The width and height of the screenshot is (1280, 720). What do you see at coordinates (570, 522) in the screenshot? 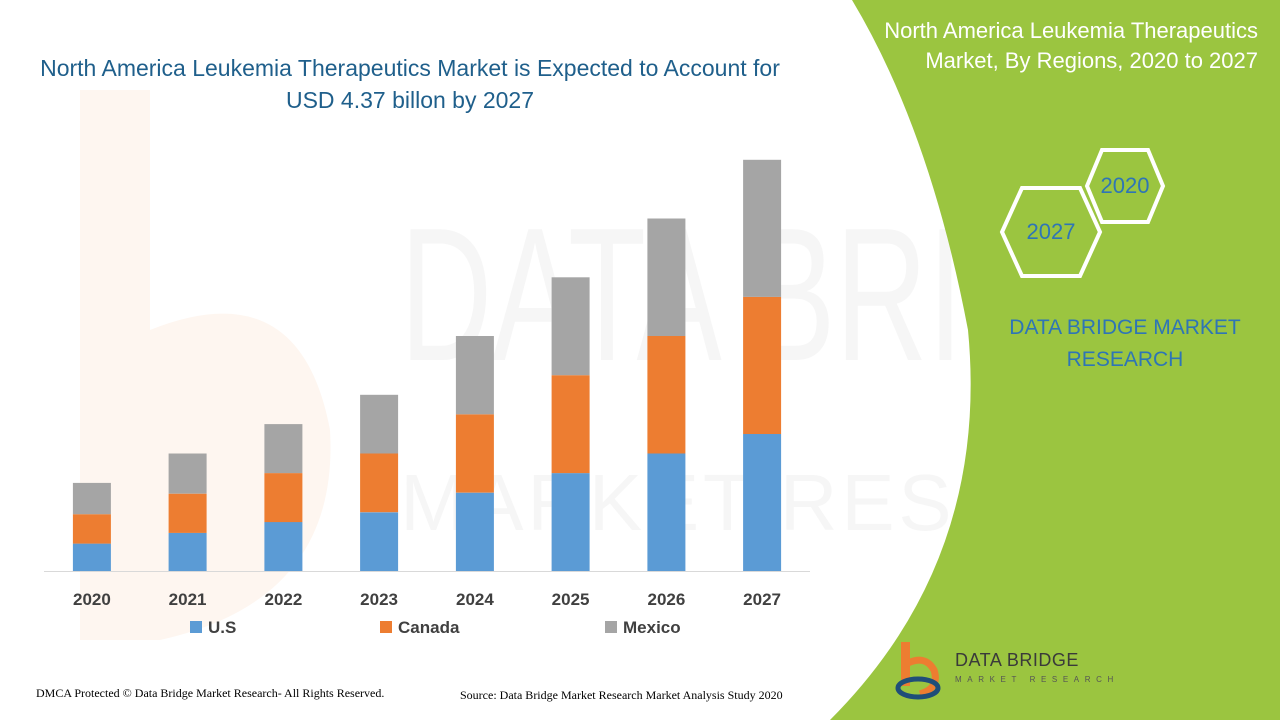
I see `bar-u-s-2025` at bounding box center [570, 522].